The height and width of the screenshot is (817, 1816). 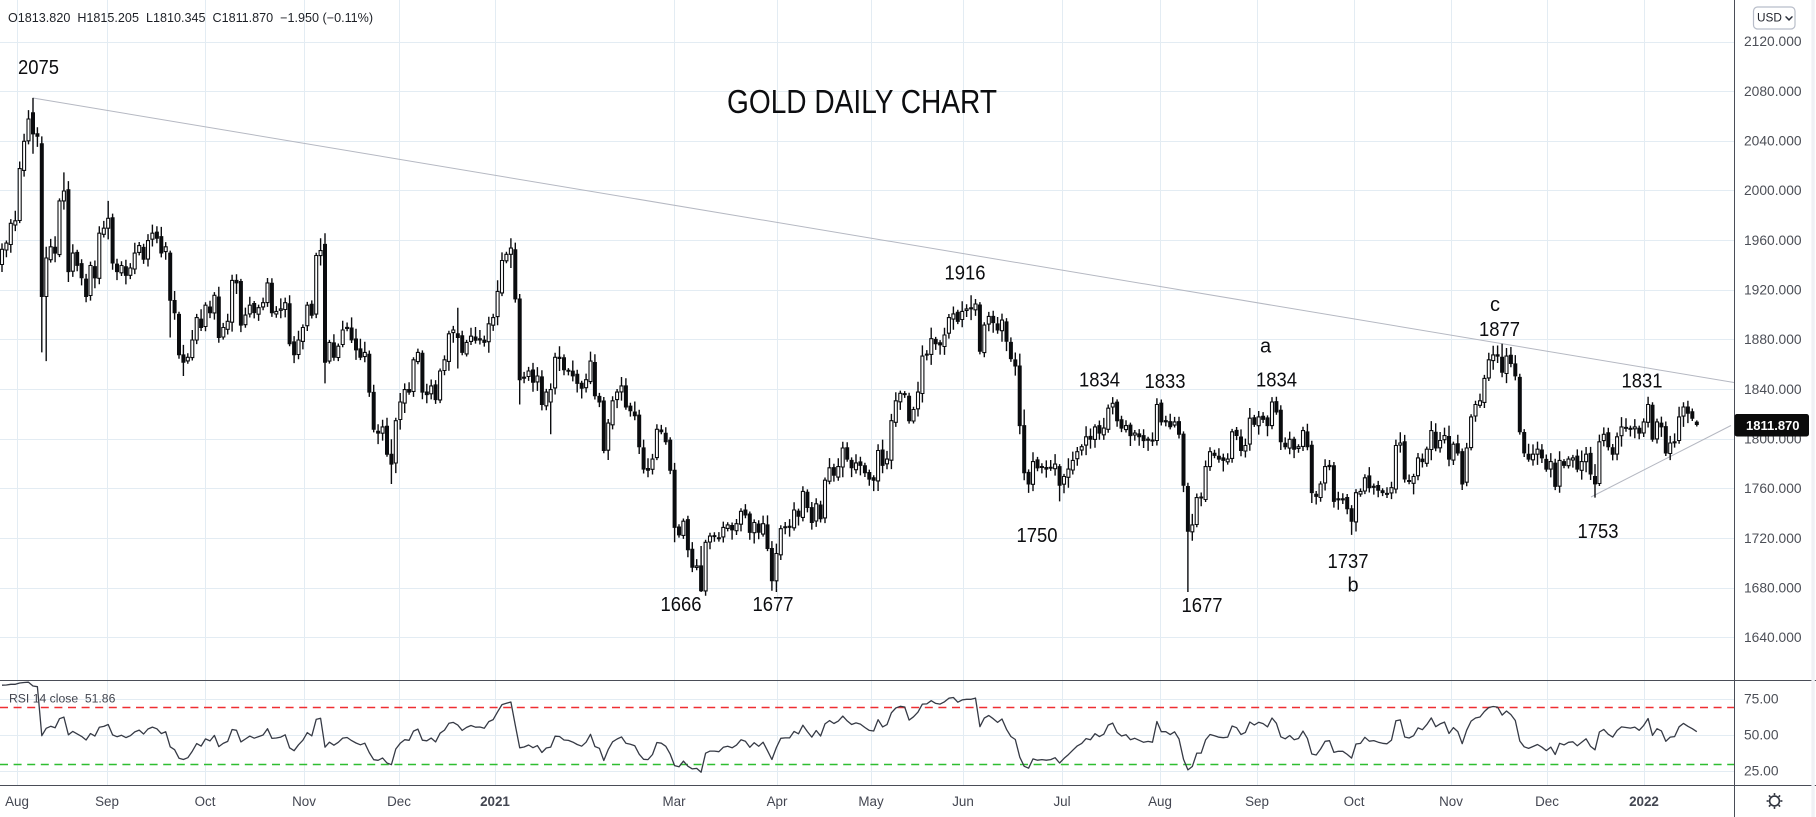 I want to click on svg-text: 1680.000, so click(x=1773, y=588).